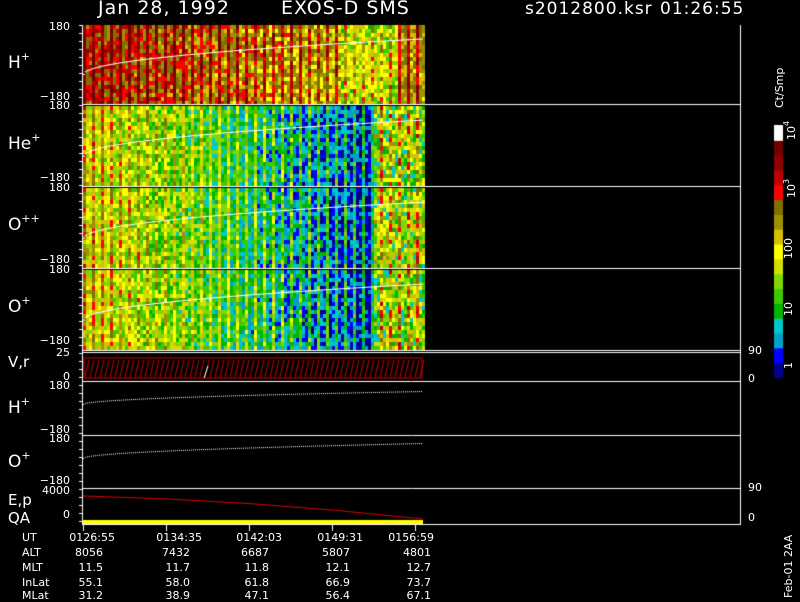 The height and width of the screenshot is (602, 800). I want to click on h-plus-ymin: −180, so click(54, 96).